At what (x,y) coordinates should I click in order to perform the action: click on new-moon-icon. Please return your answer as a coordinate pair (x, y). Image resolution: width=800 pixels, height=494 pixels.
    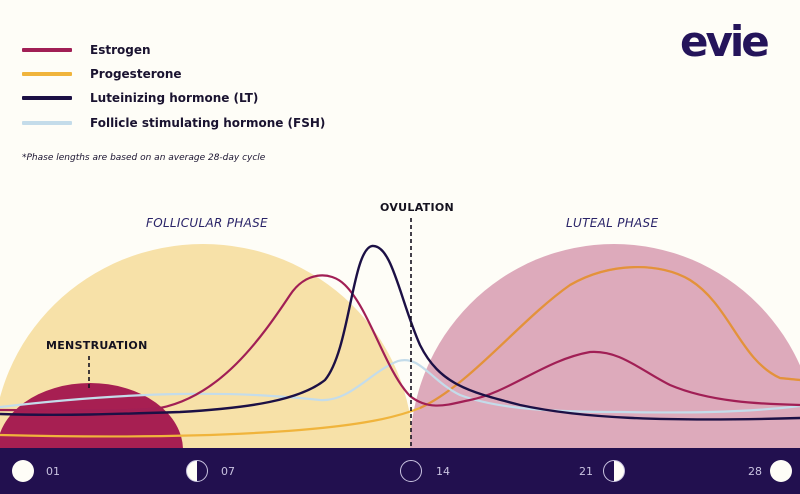
    Looking at the image, I should click on (411, 471).